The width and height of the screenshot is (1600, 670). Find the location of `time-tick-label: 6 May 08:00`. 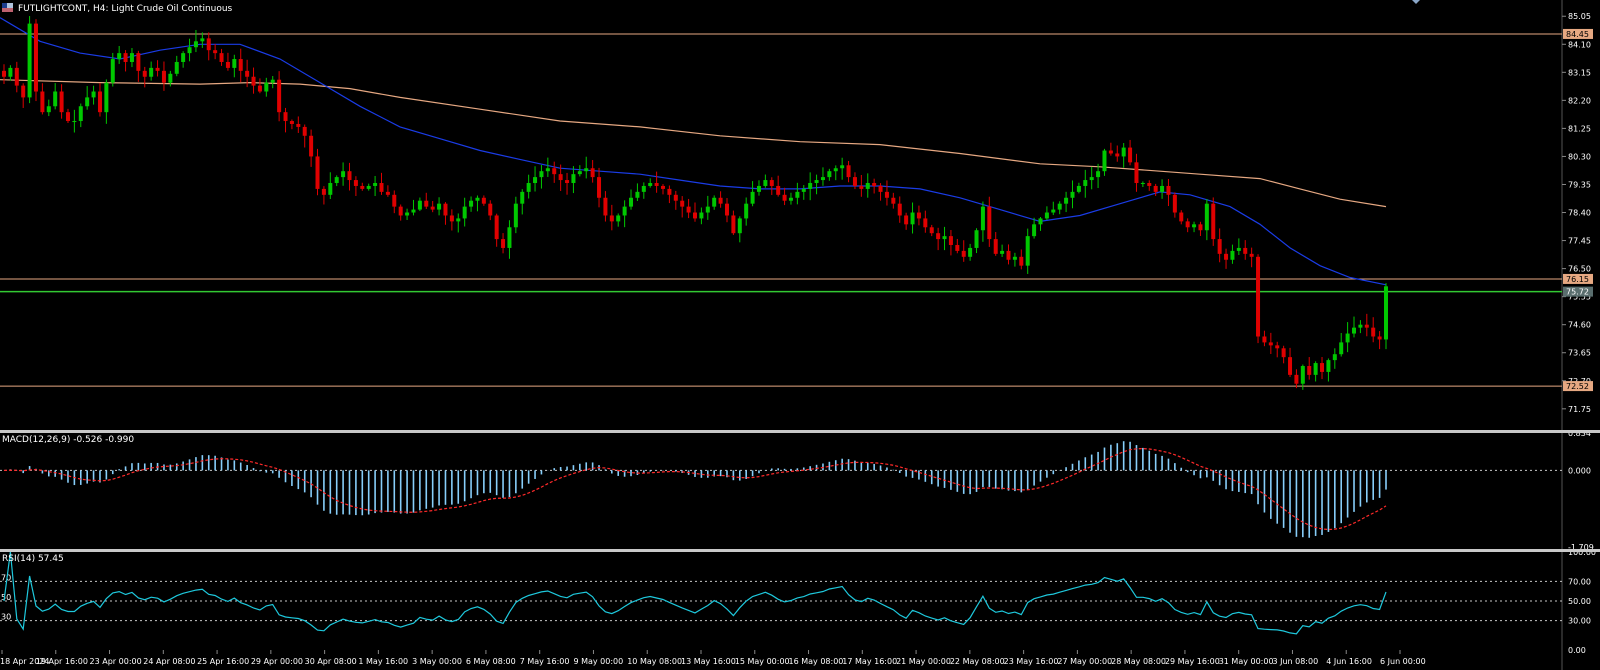

time-tick-label: 6 May 08:00 is located at coordinates (491, 661).